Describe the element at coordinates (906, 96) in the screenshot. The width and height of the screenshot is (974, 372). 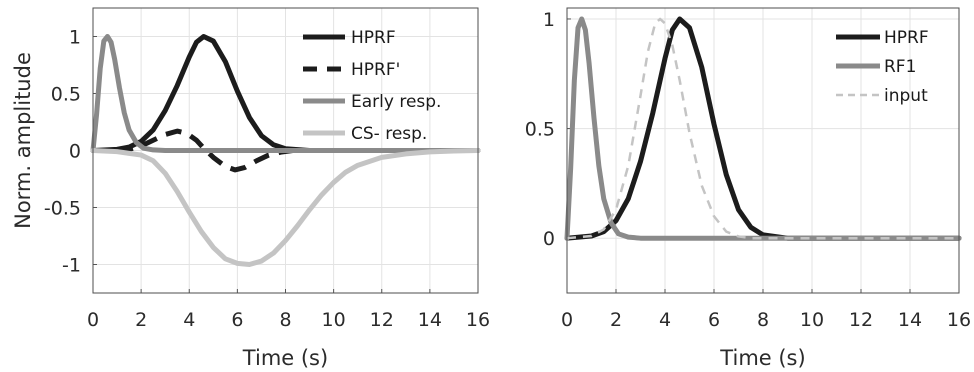
I see `legend-label: input` at that location.